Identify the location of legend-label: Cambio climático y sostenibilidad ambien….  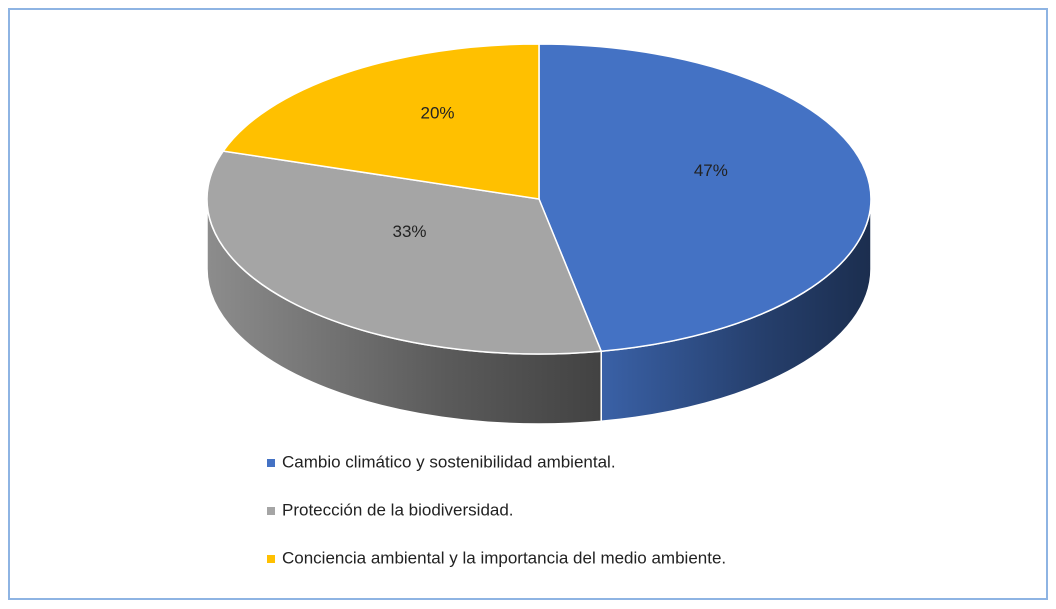
(449, 461).